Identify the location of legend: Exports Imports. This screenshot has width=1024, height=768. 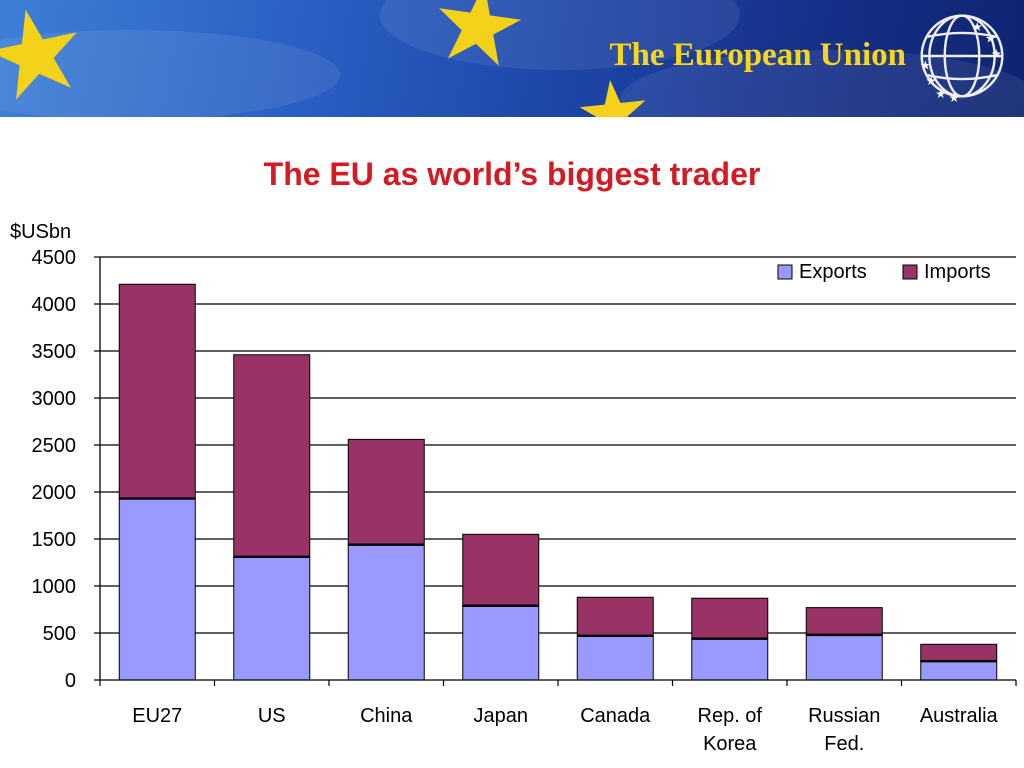
(884, 272).